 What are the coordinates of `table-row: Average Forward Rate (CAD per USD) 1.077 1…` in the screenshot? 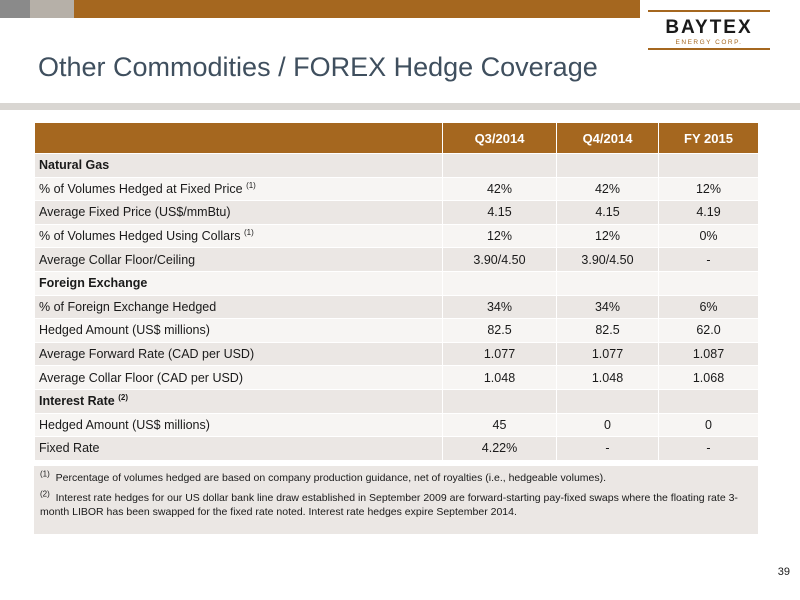 It's located at (396, 354).